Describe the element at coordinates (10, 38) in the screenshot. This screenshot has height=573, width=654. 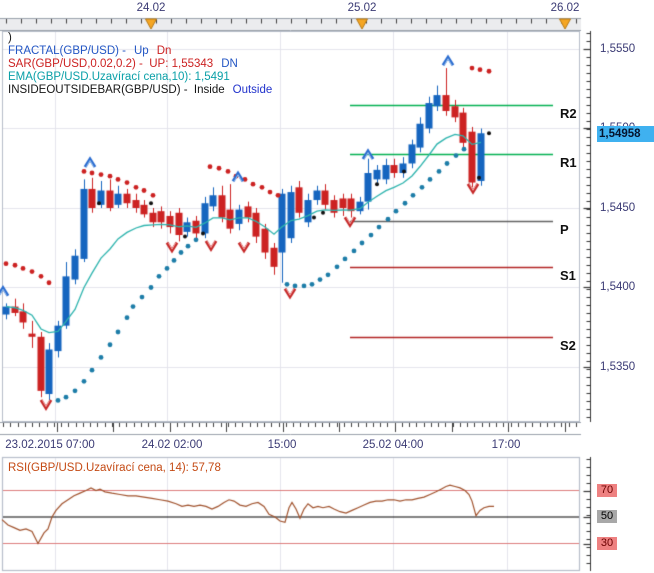
I see `legend-paren: )` at that location.